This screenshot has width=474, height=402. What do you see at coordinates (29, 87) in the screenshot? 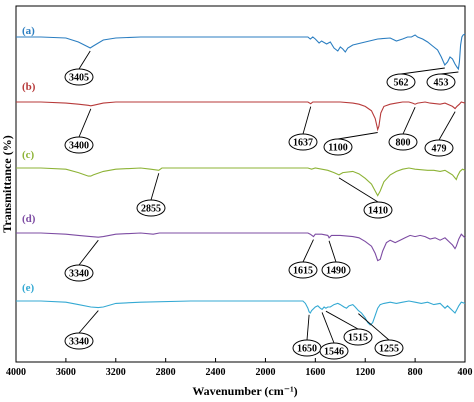
I see `series-label-2: (b)` at bounding box center [29, 87].